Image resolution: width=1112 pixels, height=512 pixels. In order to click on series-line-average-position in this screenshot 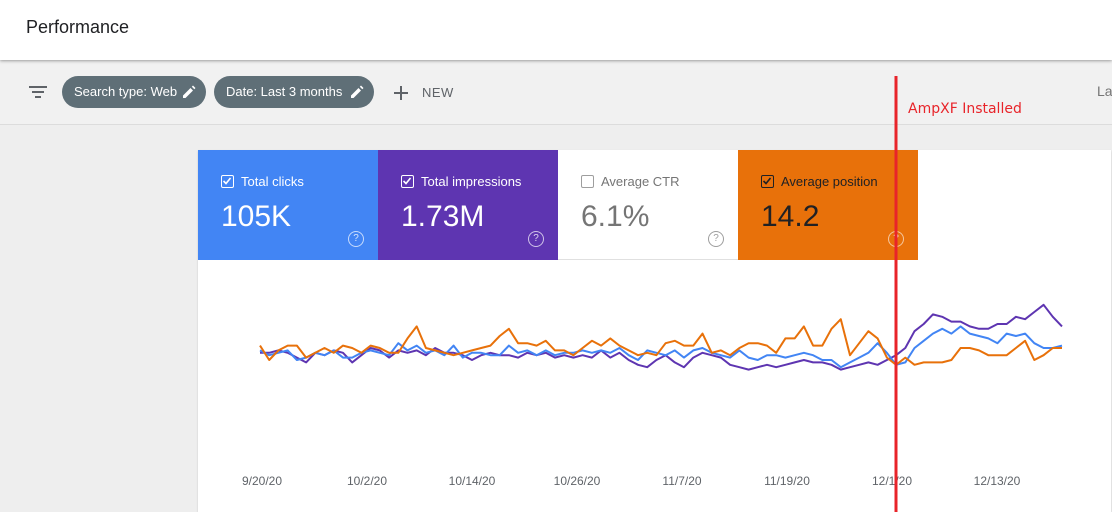, I will do `click(660, 342)`.